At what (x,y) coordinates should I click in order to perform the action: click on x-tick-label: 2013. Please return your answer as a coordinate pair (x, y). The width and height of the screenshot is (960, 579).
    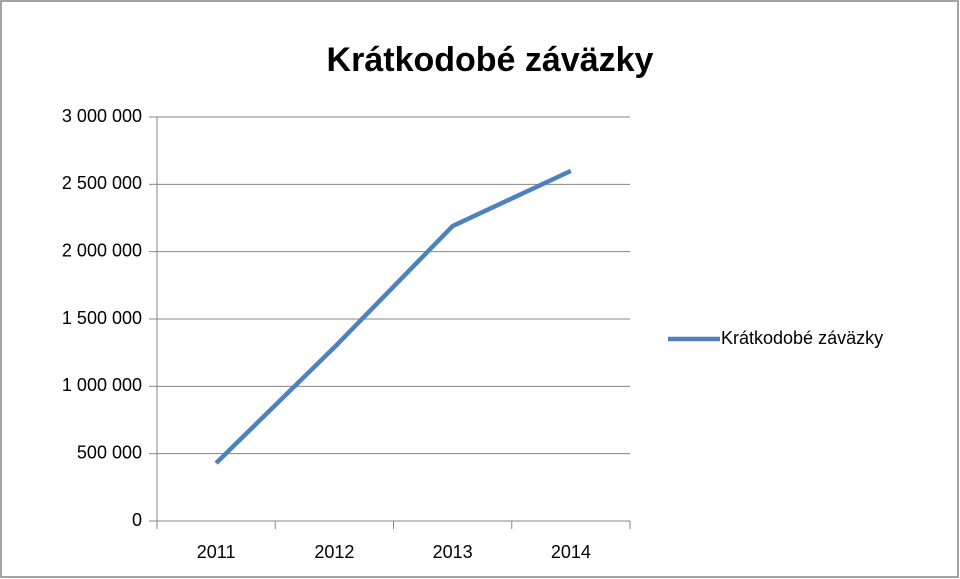
    Looking at the image, I should click on (453, 552).